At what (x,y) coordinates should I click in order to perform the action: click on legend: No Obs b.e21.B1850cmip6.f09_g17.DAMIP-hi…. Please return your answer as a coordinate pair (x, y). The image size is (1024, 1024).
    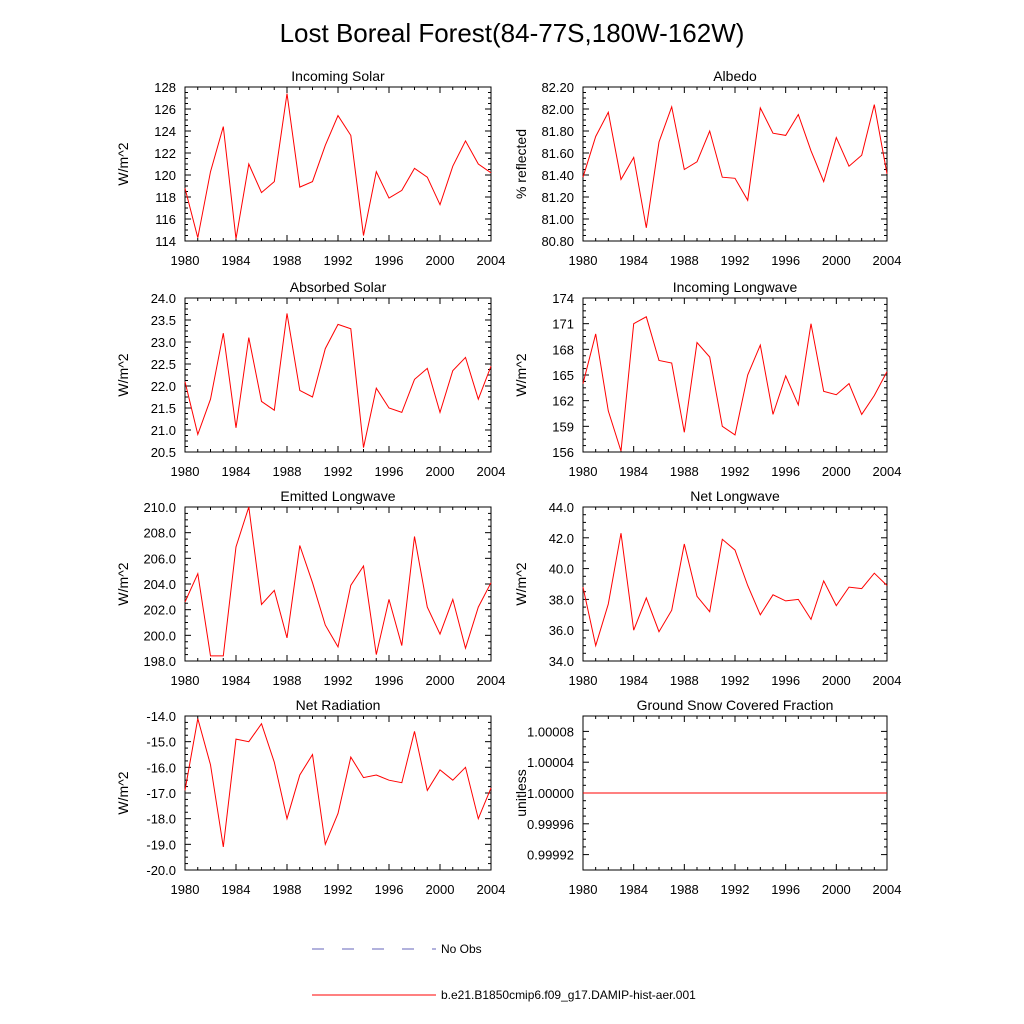
    Looking at the image, I should click on (504, 972).